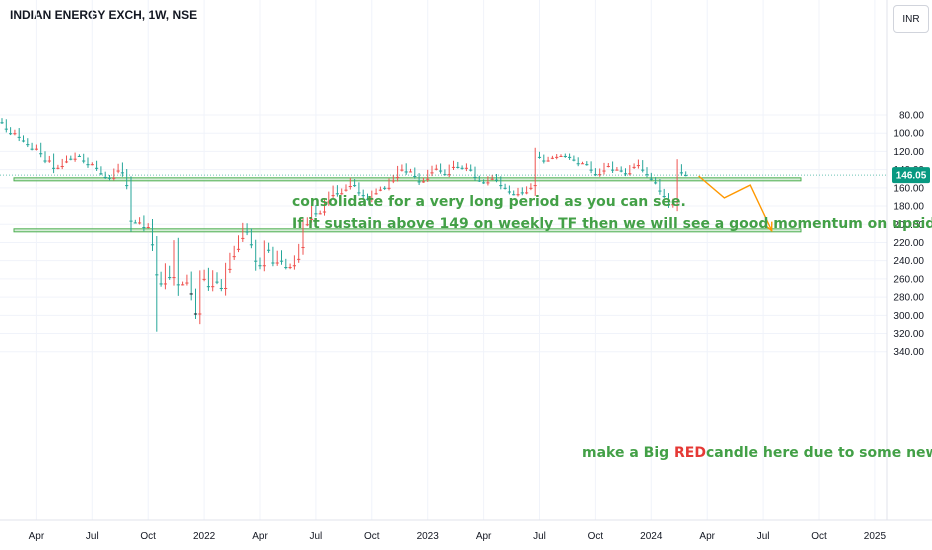  Describe the element at coordinates (407, 179) in the screenshot. I see `support-zone` at that location.